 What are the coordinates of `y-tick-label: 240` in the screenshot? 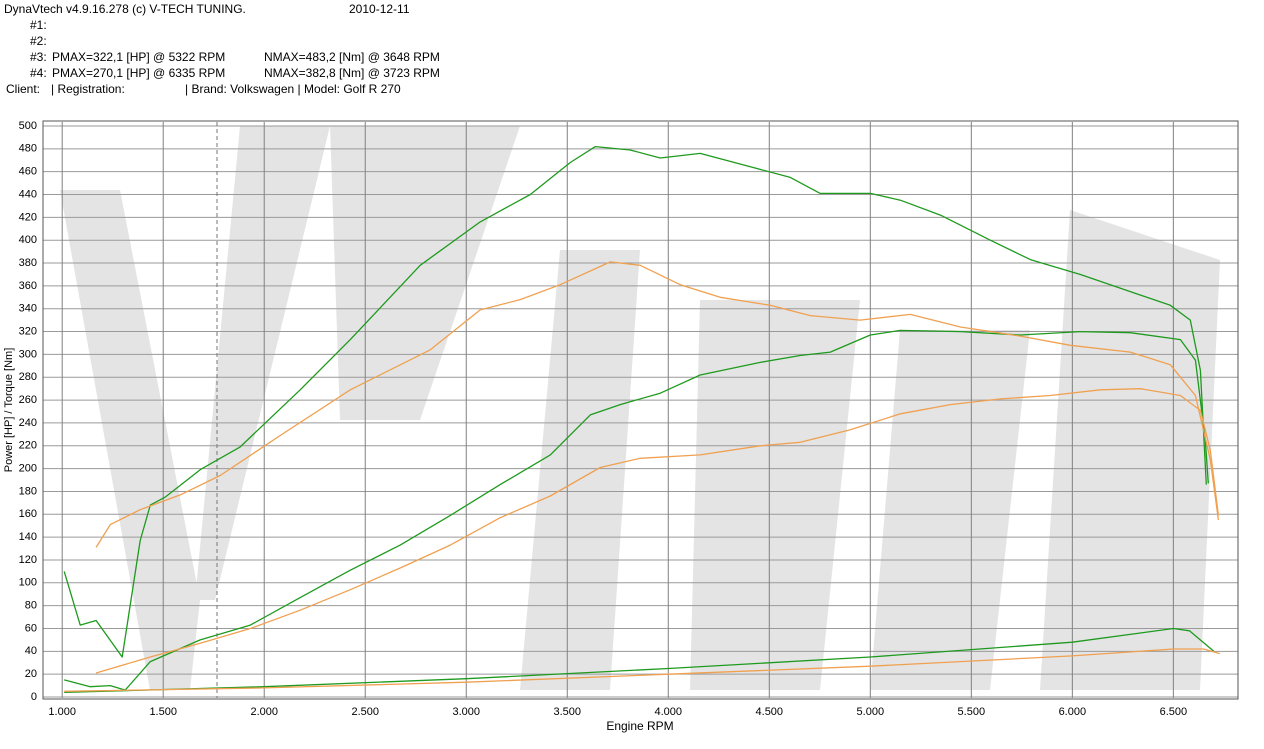 It's located at (28, 423).